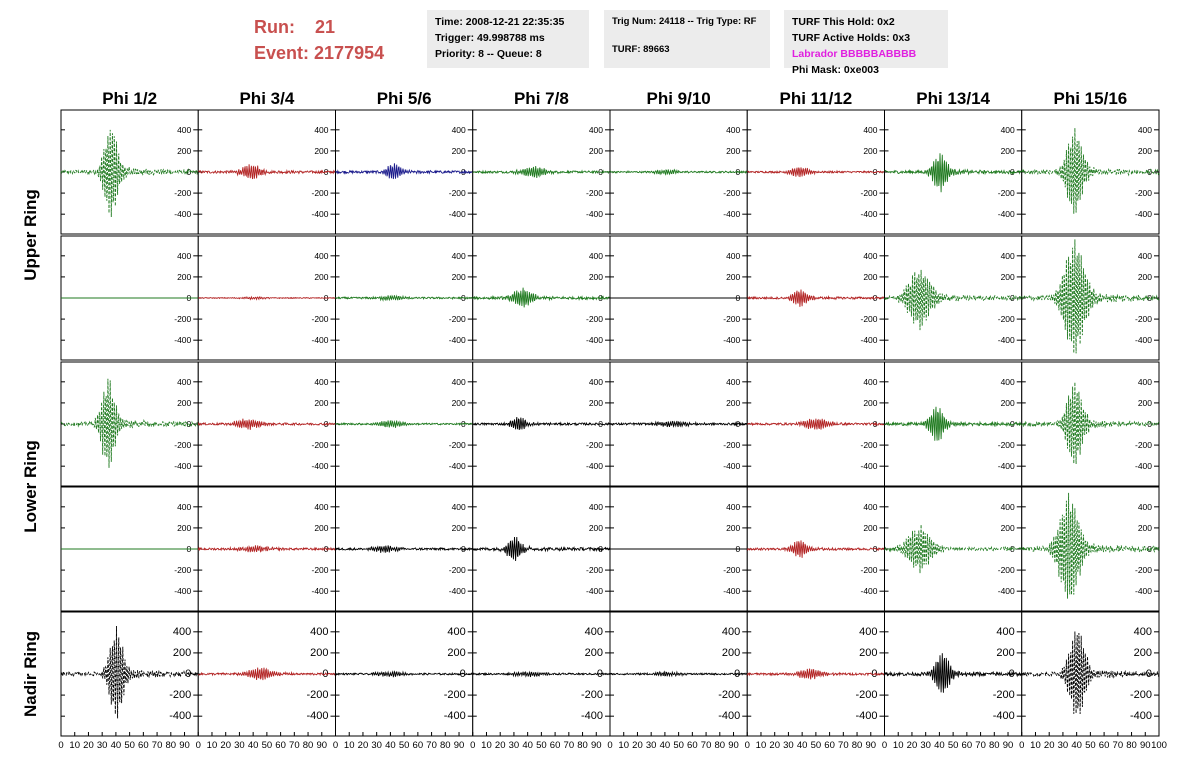 The height and width of the screenshot is (772, 1196). I want to click on run-label: Run:, so click(274, 27).